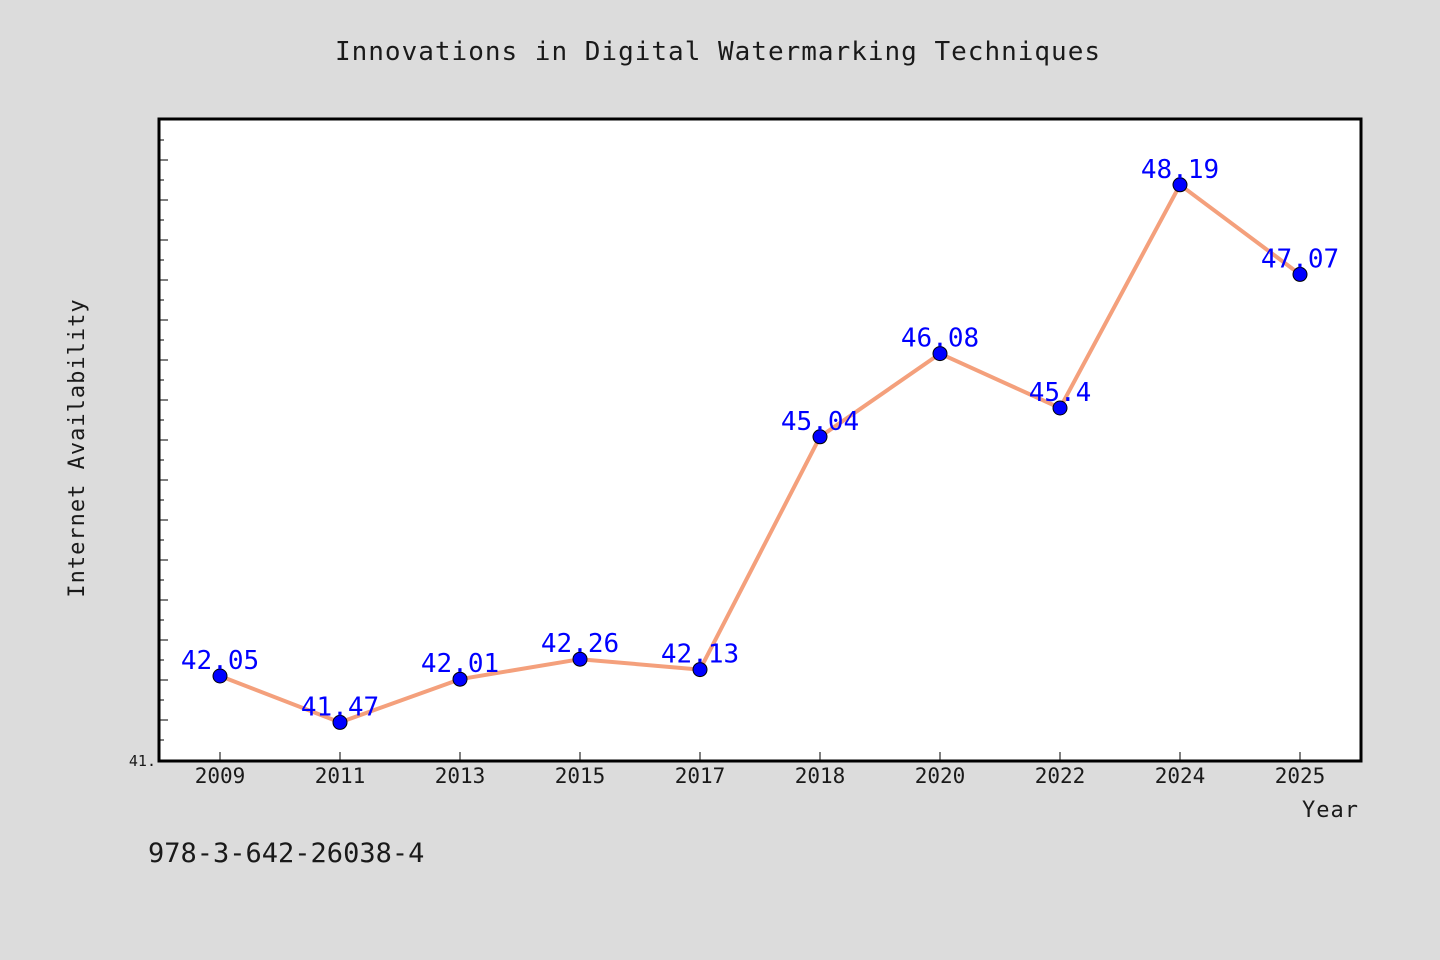 The height and width of the screenshot is (960, 1440). I want to click on data-label: 45.04, so click(820, 422).